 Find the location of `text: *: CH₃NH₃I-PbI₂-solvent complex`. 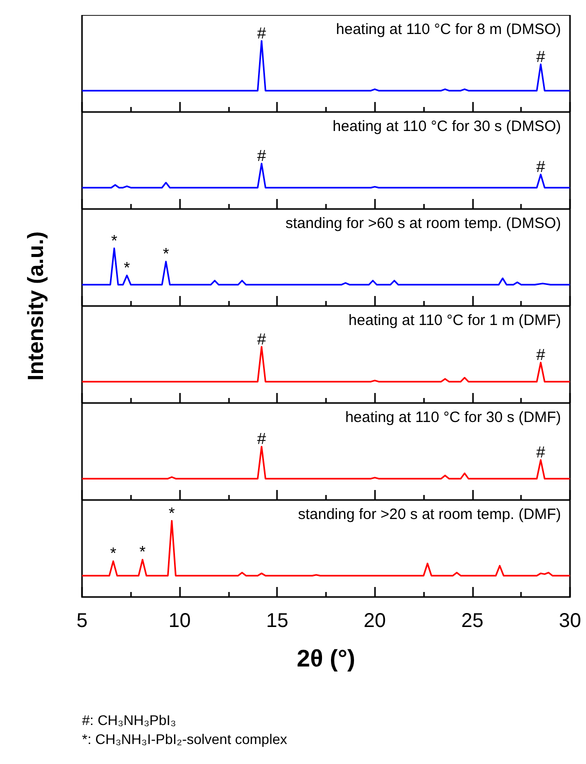

text: *: CH₃NH₃I-PbI₂-solvent complex is located at coordinates (185, 739).